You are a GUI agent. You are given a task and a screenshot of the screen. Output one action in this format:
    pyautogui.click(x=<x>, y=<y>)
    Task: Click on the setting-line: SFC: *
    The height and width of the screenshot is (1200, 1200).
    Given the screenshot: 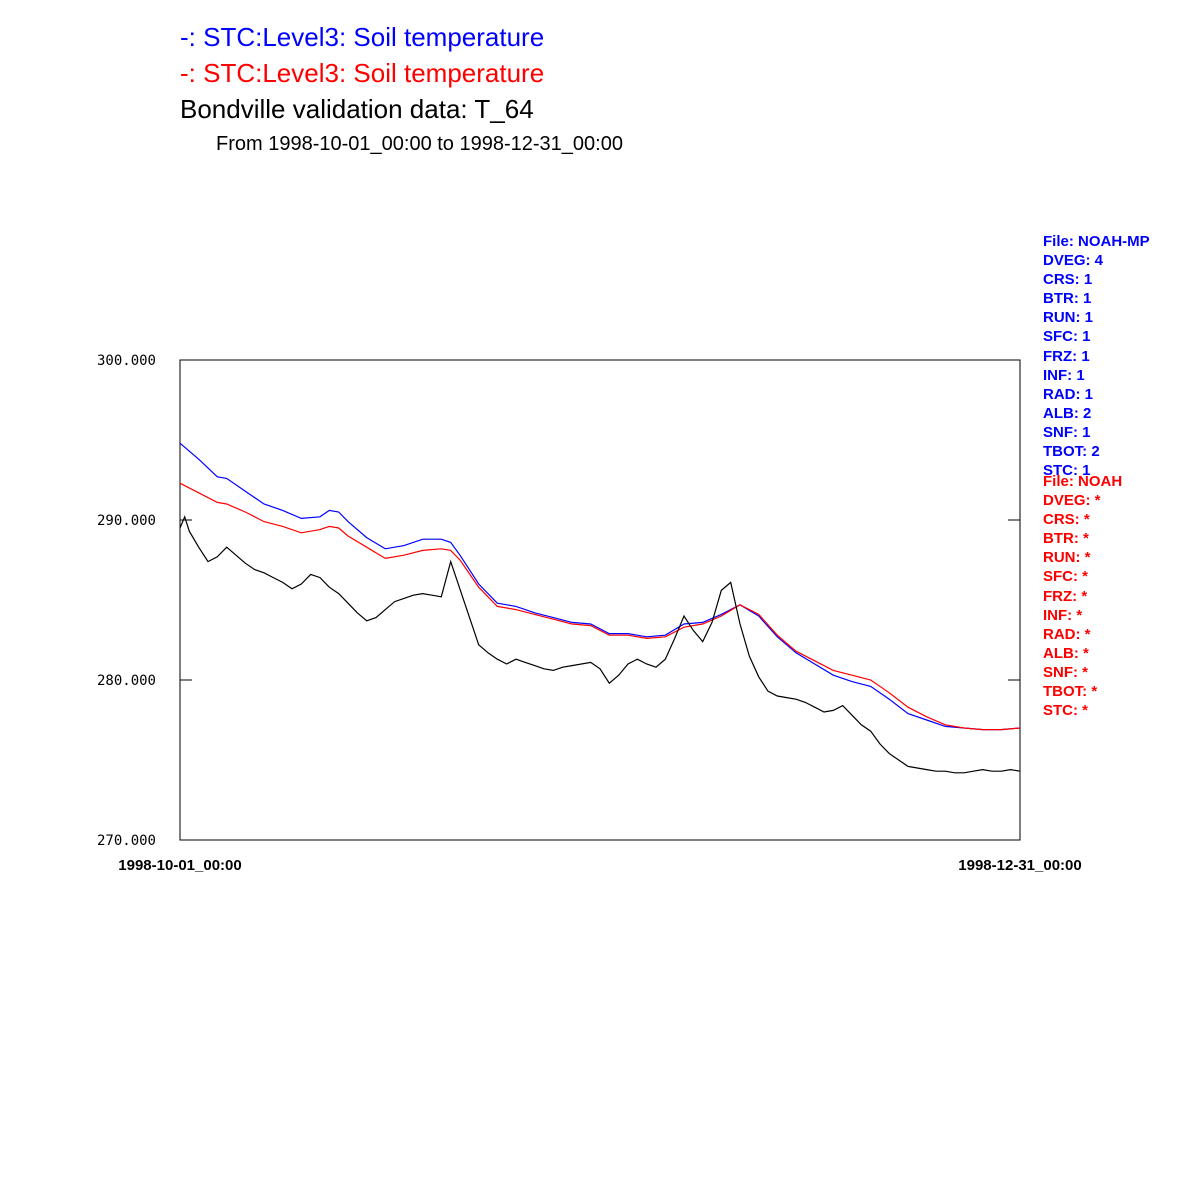 What is the action you would take?
    pyautogui.click(x=1065, y=577)
    